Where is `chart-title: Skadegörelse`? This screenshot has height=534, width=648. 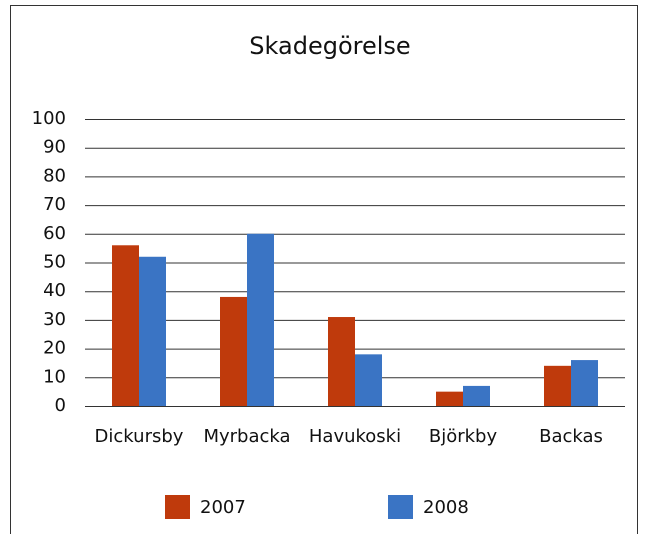
chart-title: Skadegörelse is located at coordinates (329, 46).